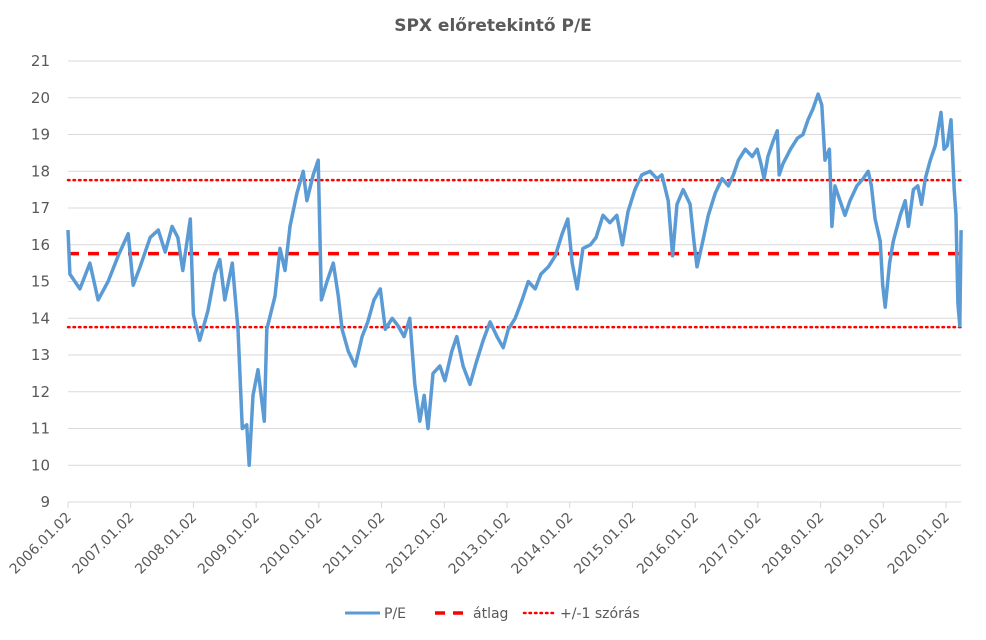 This screenshot has height=640, width=986. Describe the element at coordinates (493, 26) in the screenshot. I see `chart-title: SPX előretekintő P/E` at that location.